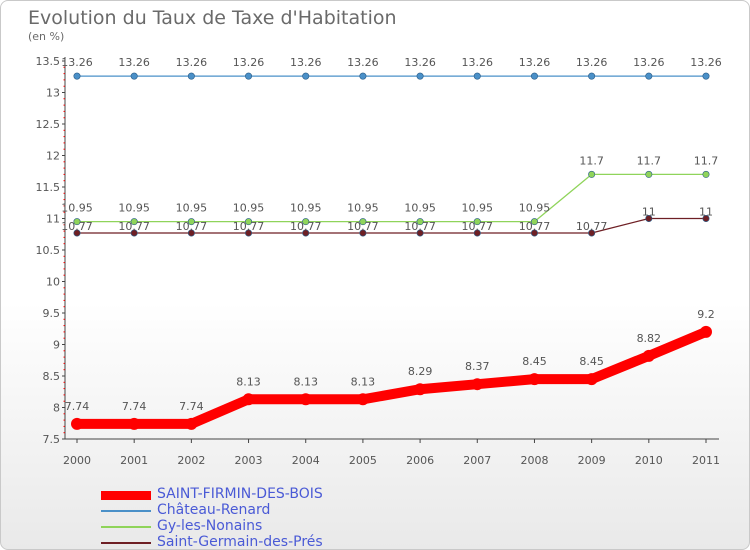 This screenshot has height=550, width=750. What do you see at coordinates (706, 460) in the screenshot?
I see `x-tick-label: 2011` at bounding box center [706, 460].